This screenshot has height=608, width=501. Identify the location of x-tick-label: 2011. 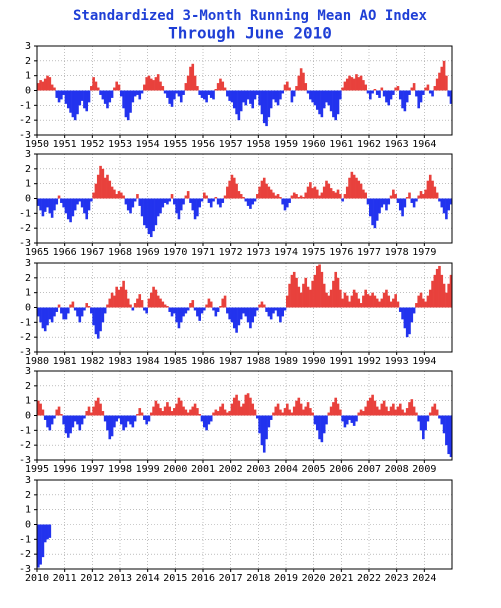
(65, 578).